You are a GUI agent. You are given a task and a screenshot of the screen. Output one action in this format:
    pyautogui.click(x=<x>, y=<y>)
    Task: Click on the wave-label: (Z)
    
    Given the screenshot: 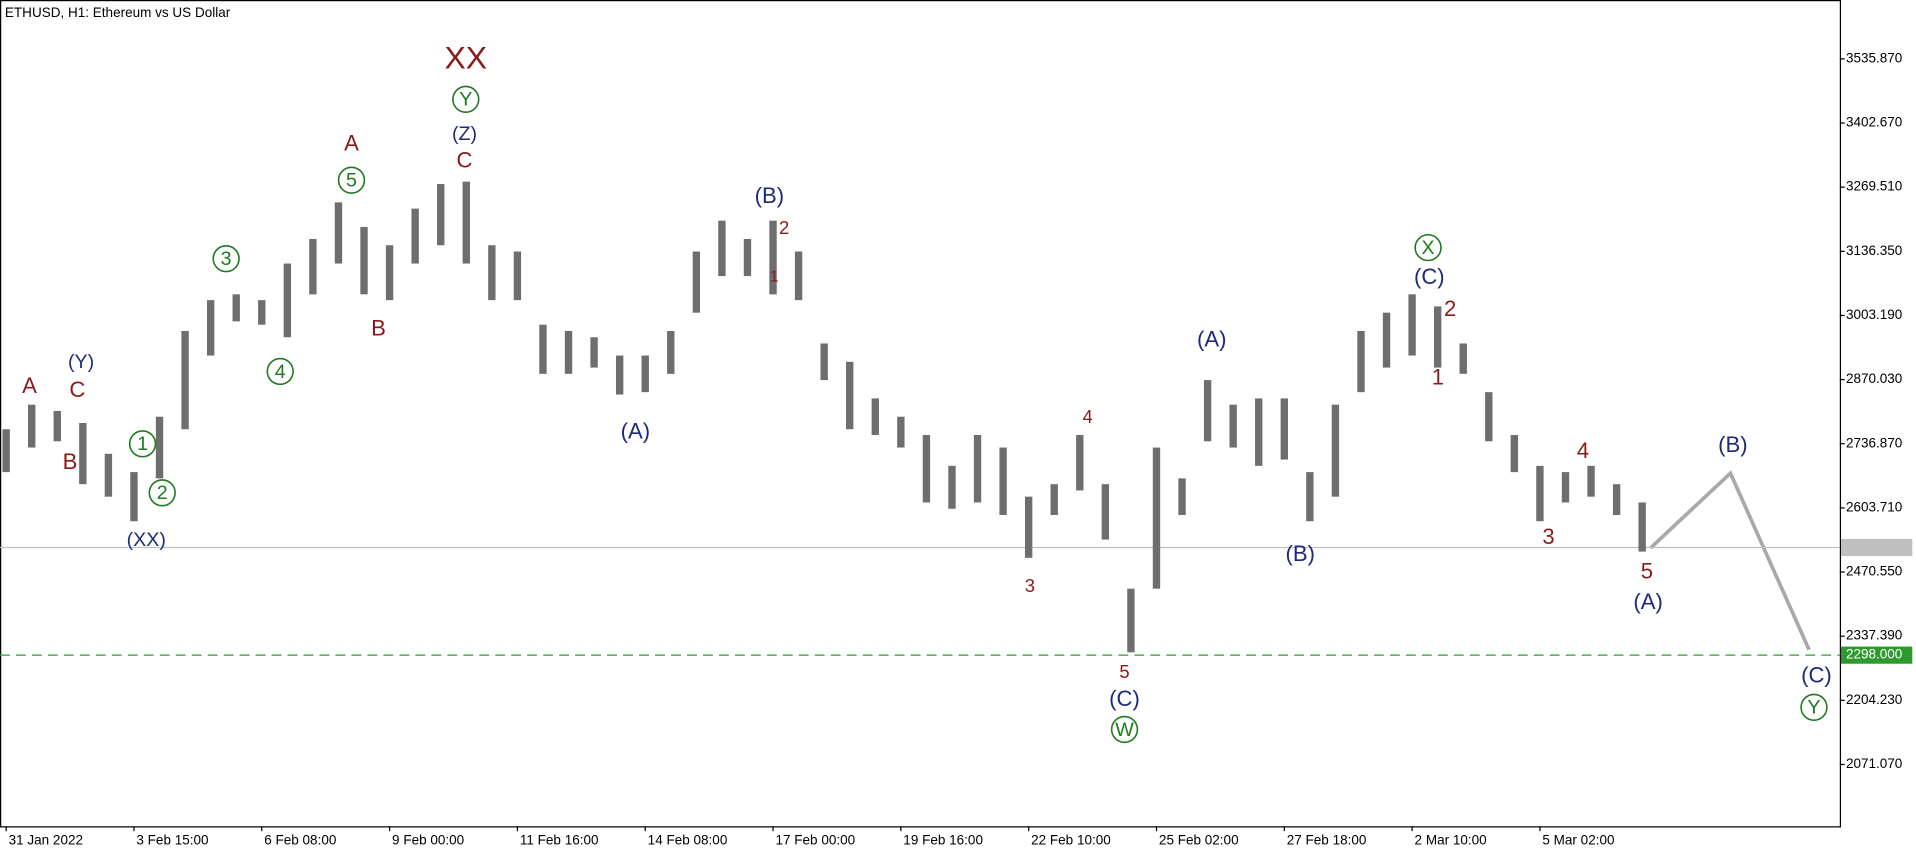 What is the action you would take?
    pyautogui.click(x=464, y=134)
    